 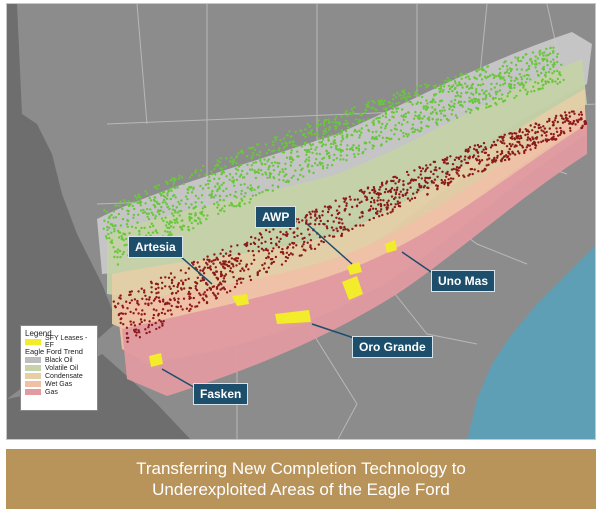 What do you see at coordinates (38, 333) in the screenshot?
I see `legend-title: Legend` at bounding box center [38, 333].